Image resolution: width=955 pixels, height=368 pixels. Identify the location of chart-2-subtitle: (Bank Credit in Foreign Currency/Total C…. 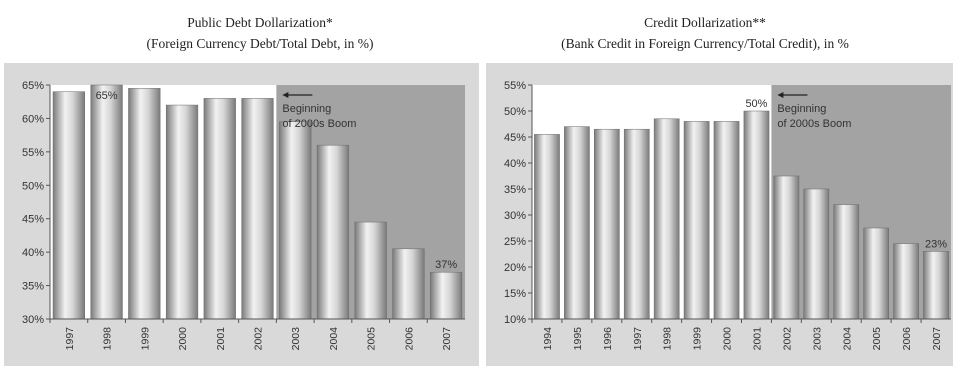
(705, 43).